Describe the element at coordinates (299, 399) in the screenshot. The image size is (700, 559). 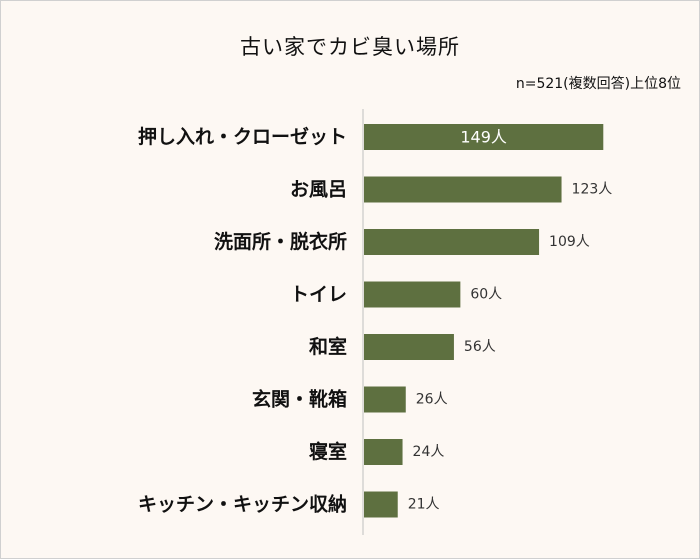
I see `category-label: 玄関・靴箱` at that location.